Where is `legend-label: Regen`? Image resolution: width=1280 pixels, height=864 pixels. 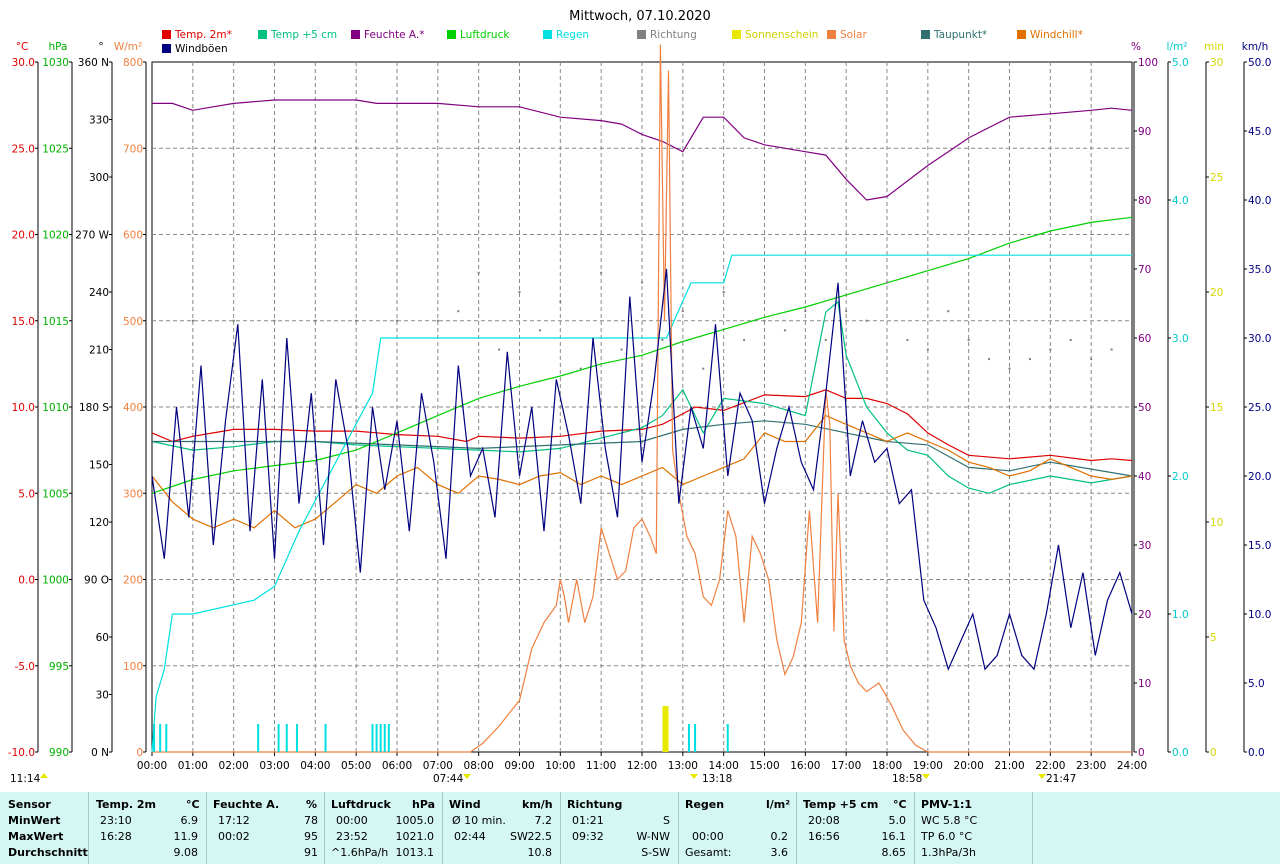 legend-label: Regen is located at coordinates (572, 35).